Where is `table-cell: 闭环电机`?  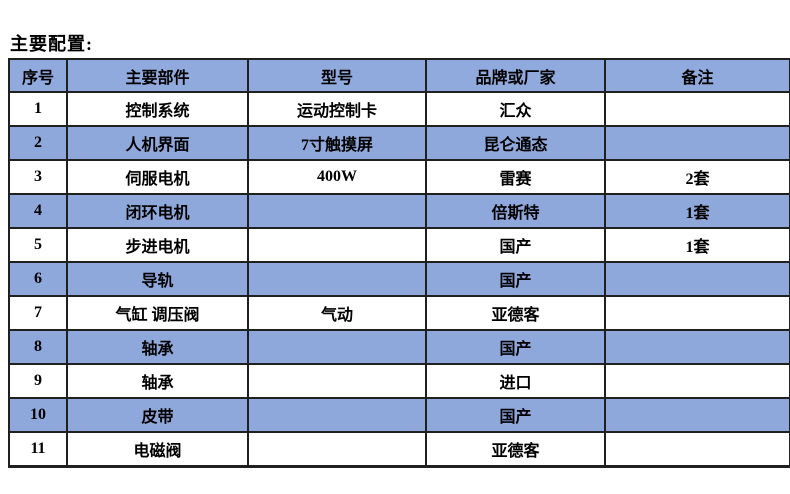
table-cell: 闭环电机 is located at coordinates (157, 211).